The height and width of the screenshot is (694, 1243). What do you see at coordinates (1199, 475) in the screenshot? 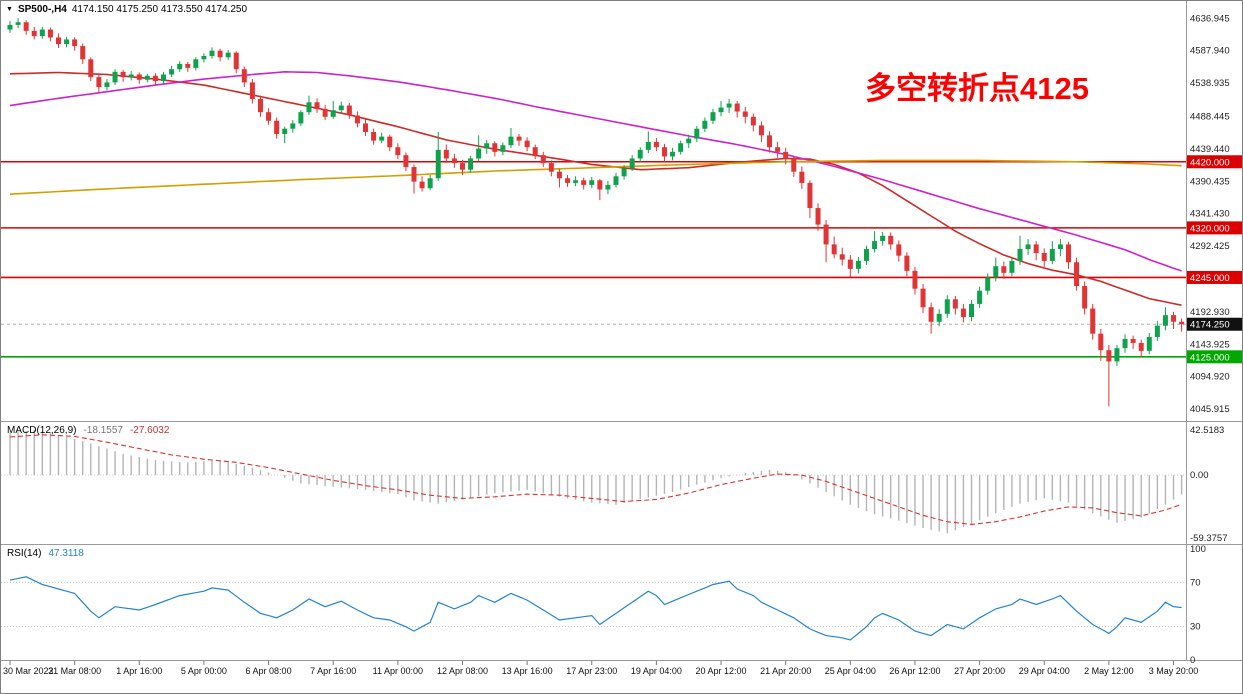
I see `svg-text: 0.00` at bounding box center [1199, 475].